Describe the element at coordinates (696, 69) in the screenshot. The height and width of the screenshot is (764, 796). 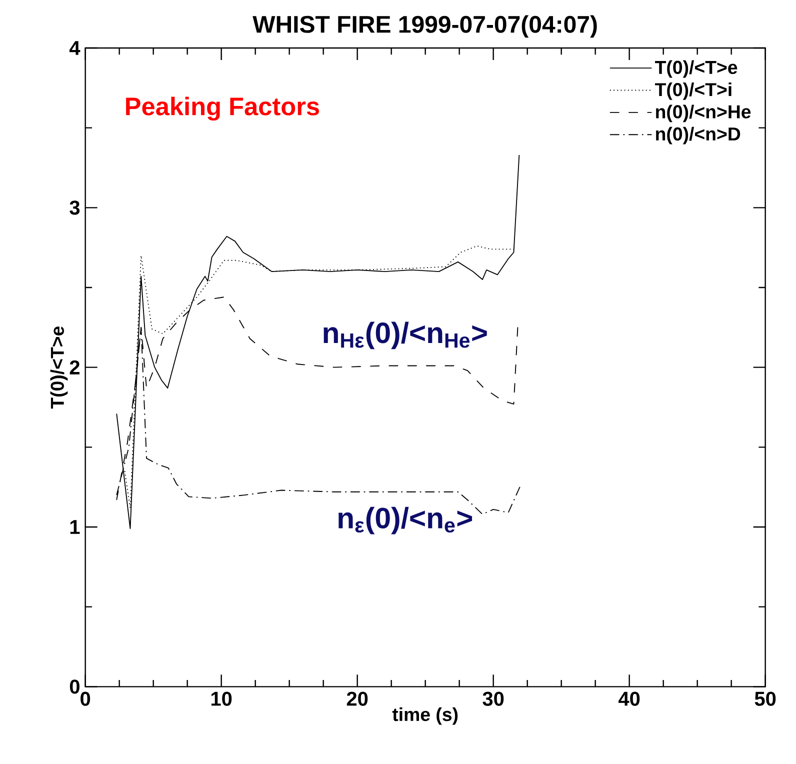
I see `legend-label: T(0)/<T>e` at that location.